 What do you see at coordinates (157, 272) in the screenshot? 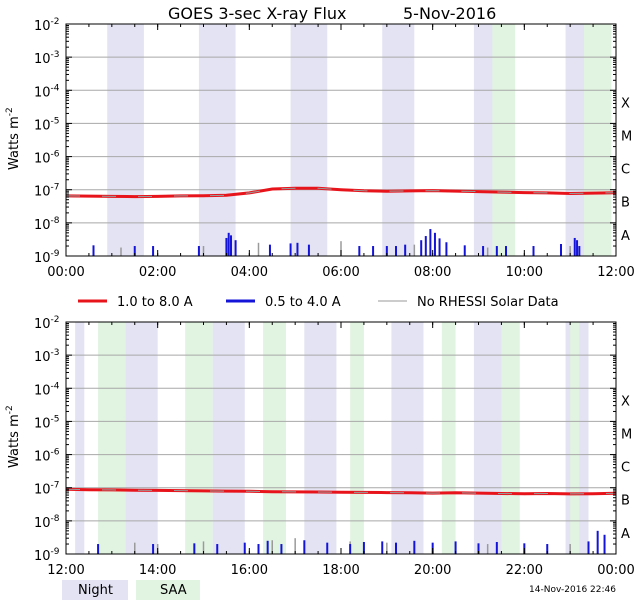
I see `x-tick-label: 02:00` at bounding box center [157, 272].